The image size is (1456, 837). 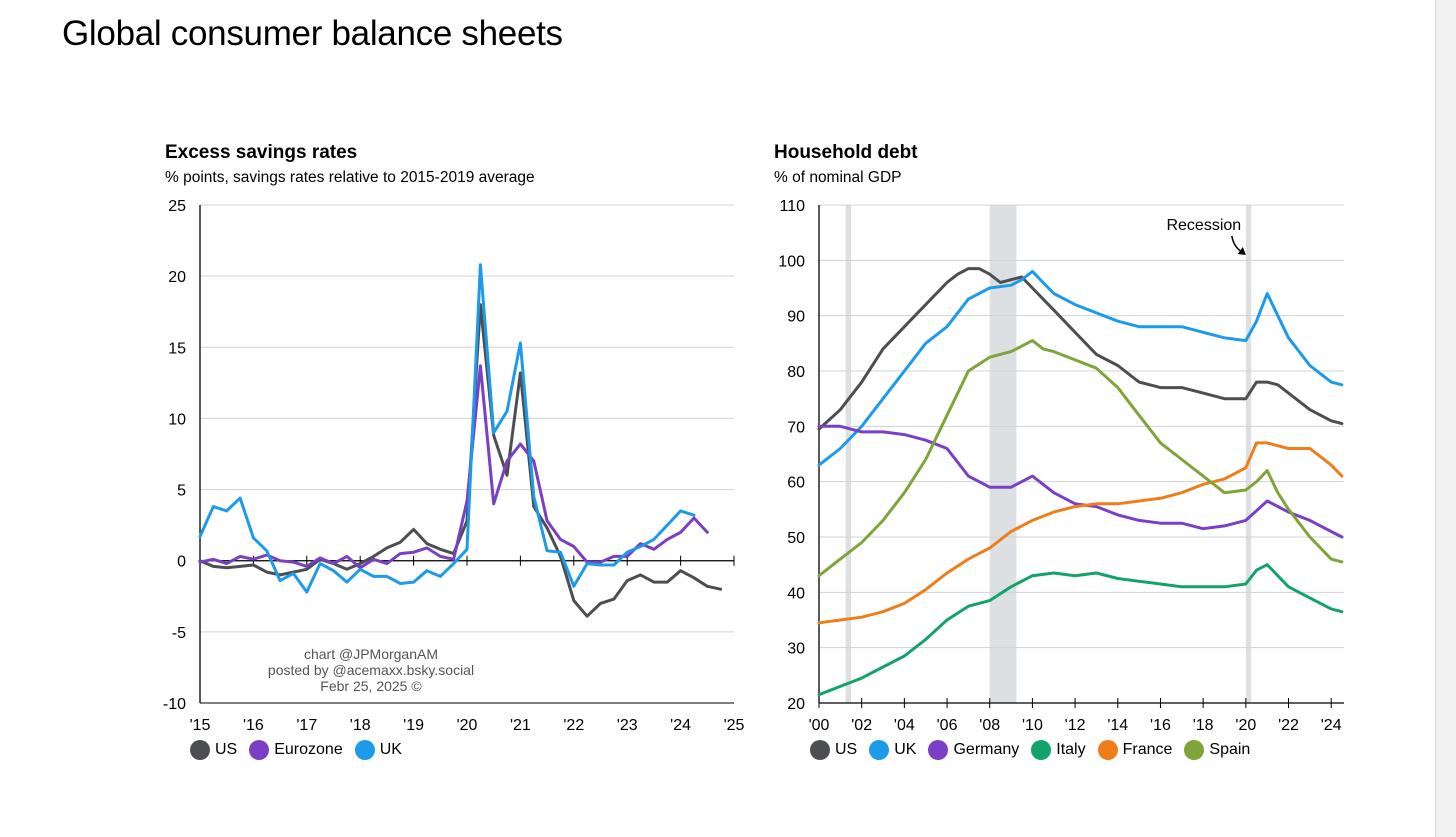 I want to click on x-tick-label: '14, so click(x=1117, y=725).